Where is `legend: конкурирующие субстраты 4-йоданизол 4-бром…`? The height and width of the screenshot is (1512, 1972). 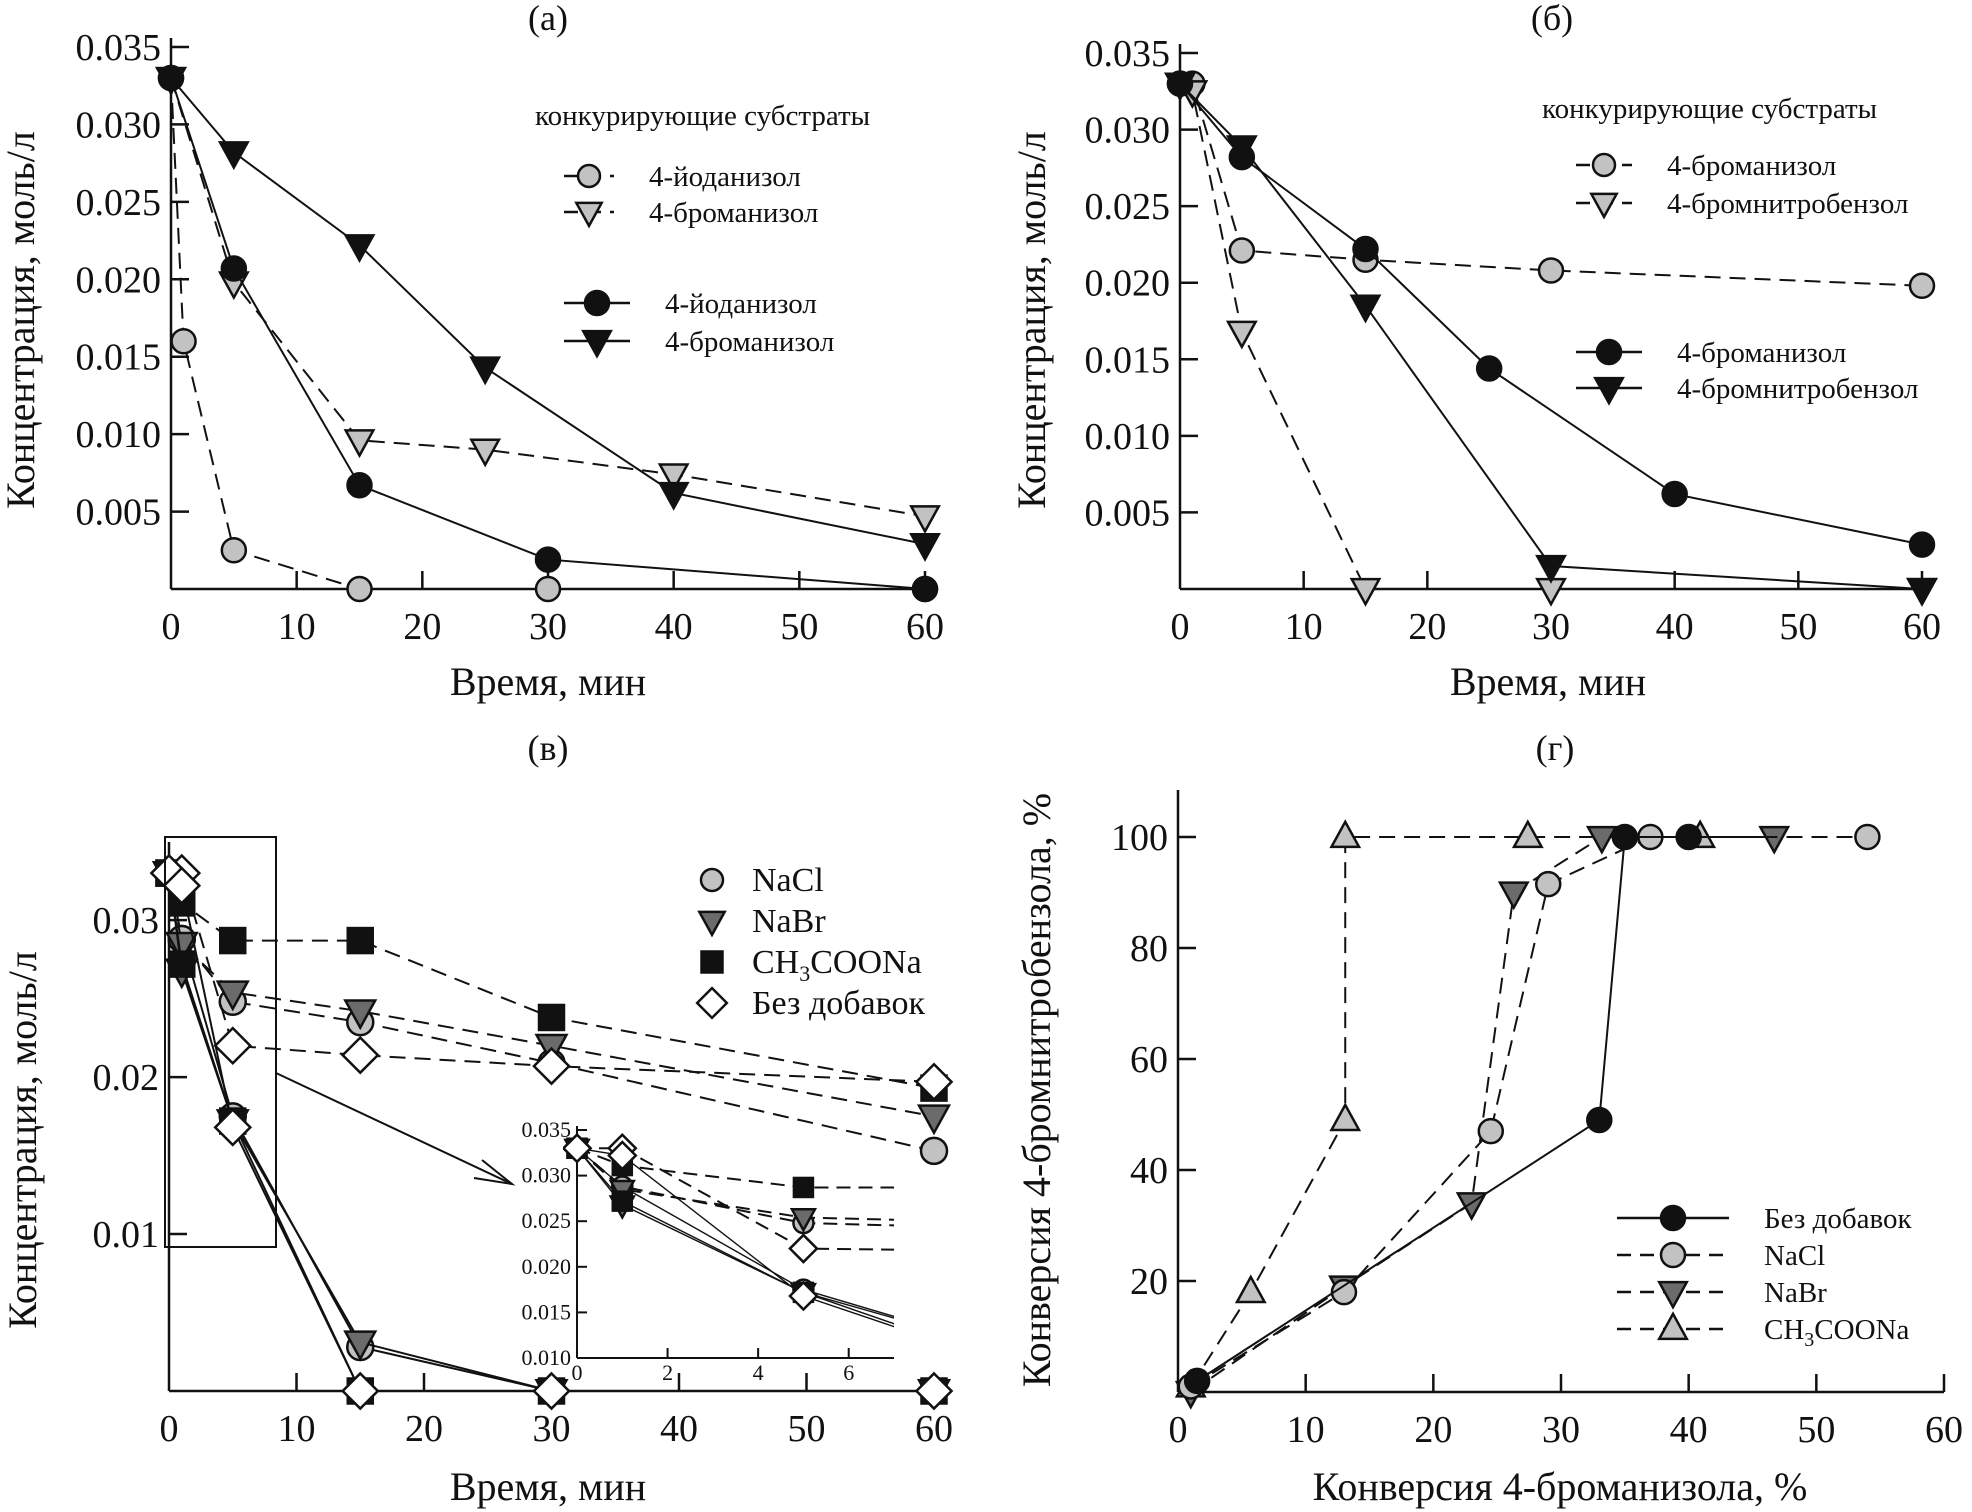 legend: конкурирующие субстраты 4-йоданизол 4-бром… is located at coordinates (702, 229).